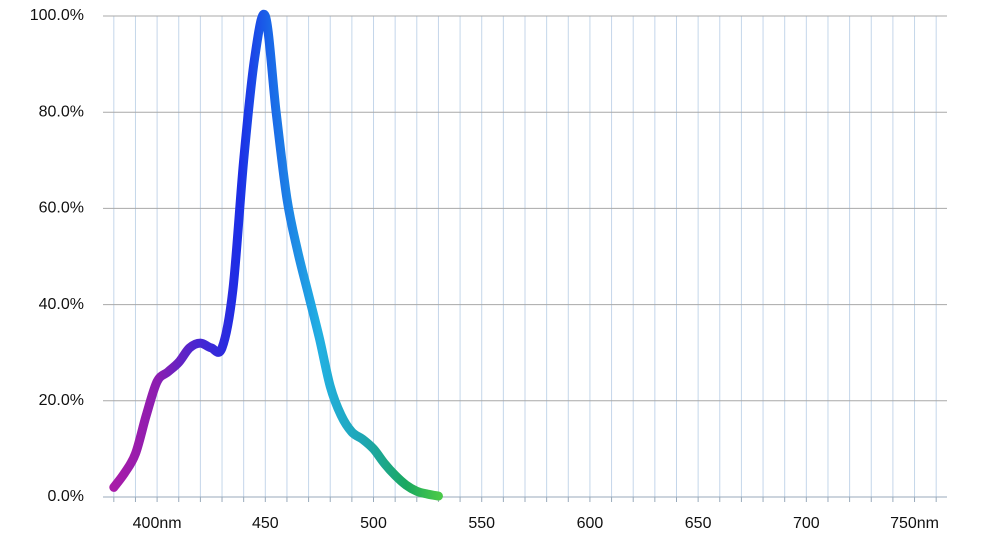 The height and width of the screenshot is (541, 1000). Describe the element at coordinates (157, 523) in the screenshot. I see `x-tick-label: 400nm` at that location.